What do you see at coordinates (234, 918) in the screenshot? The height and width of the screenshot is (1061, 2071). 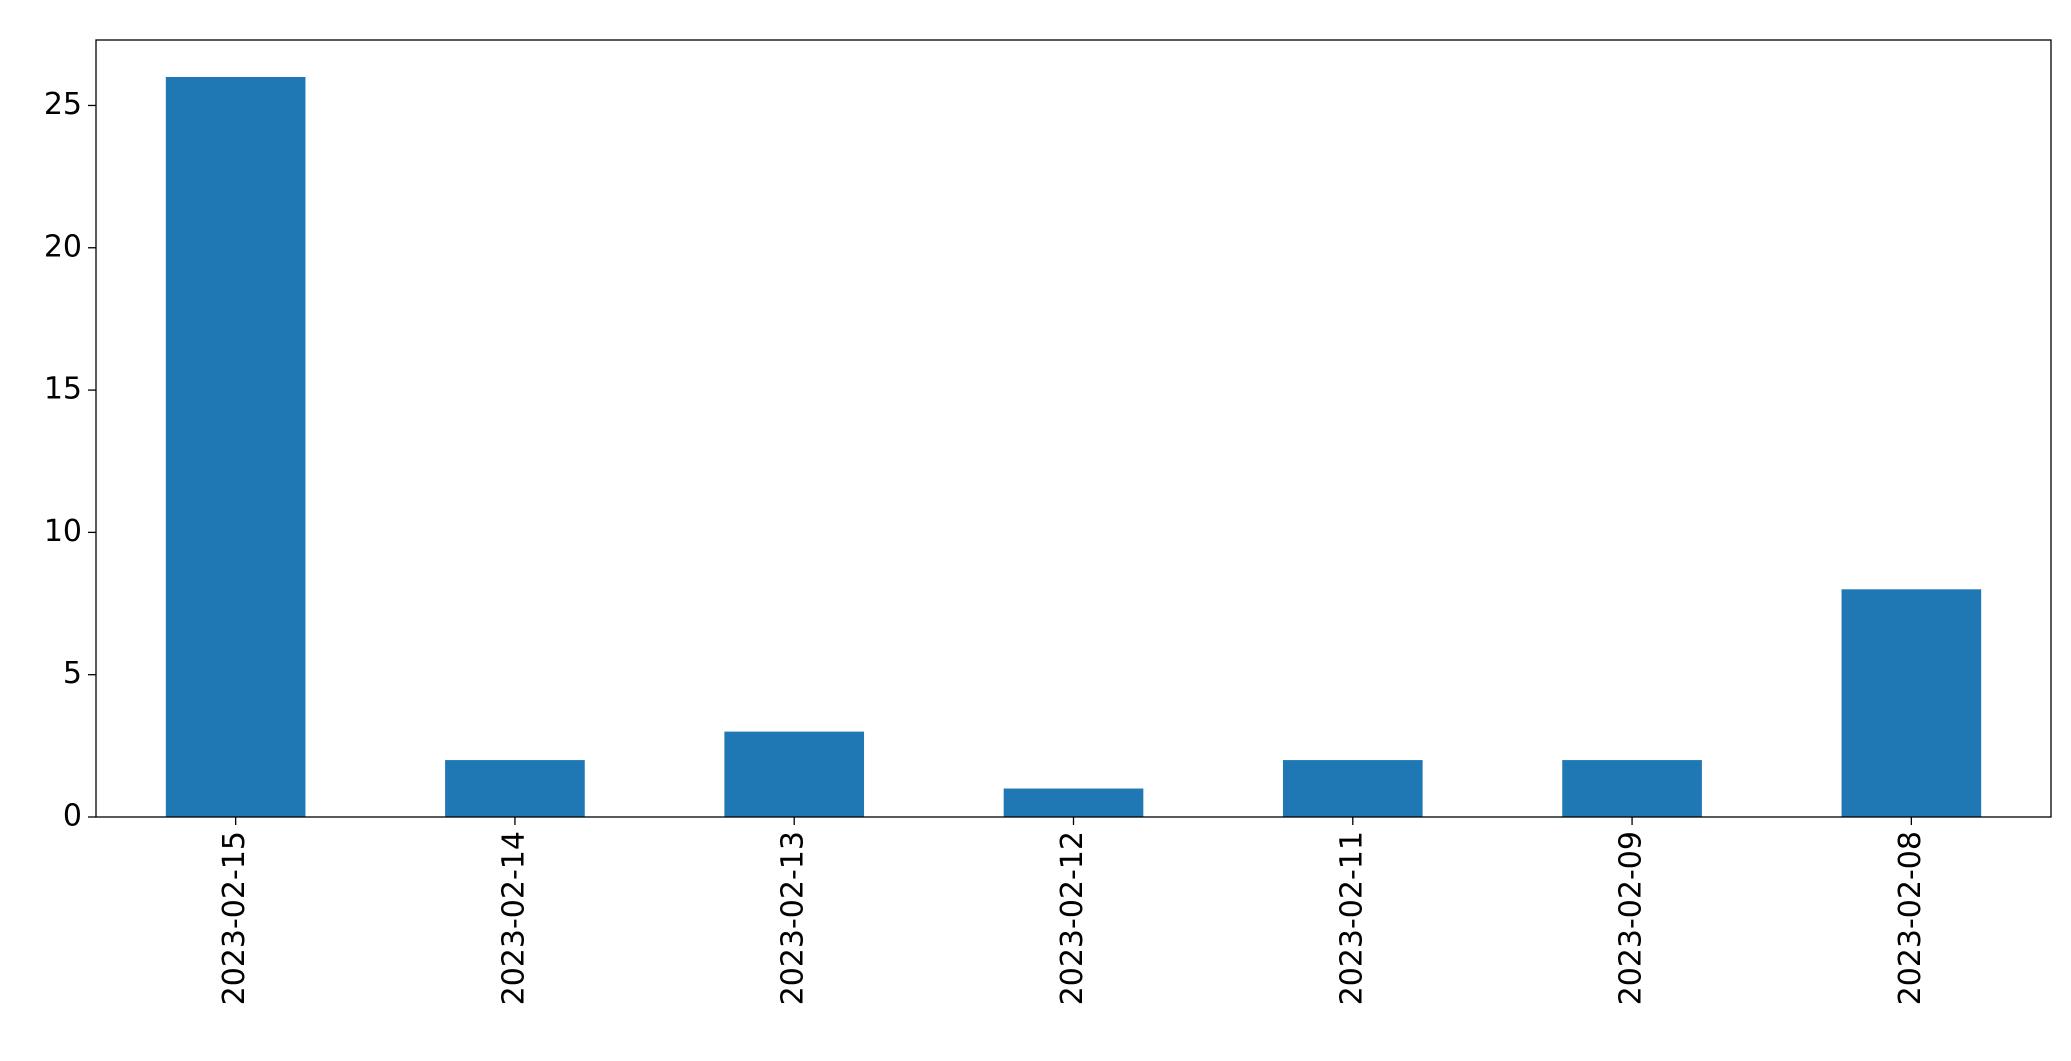 I see `x-tick-label: 2023-02-15` at bounding box center [234, 918].